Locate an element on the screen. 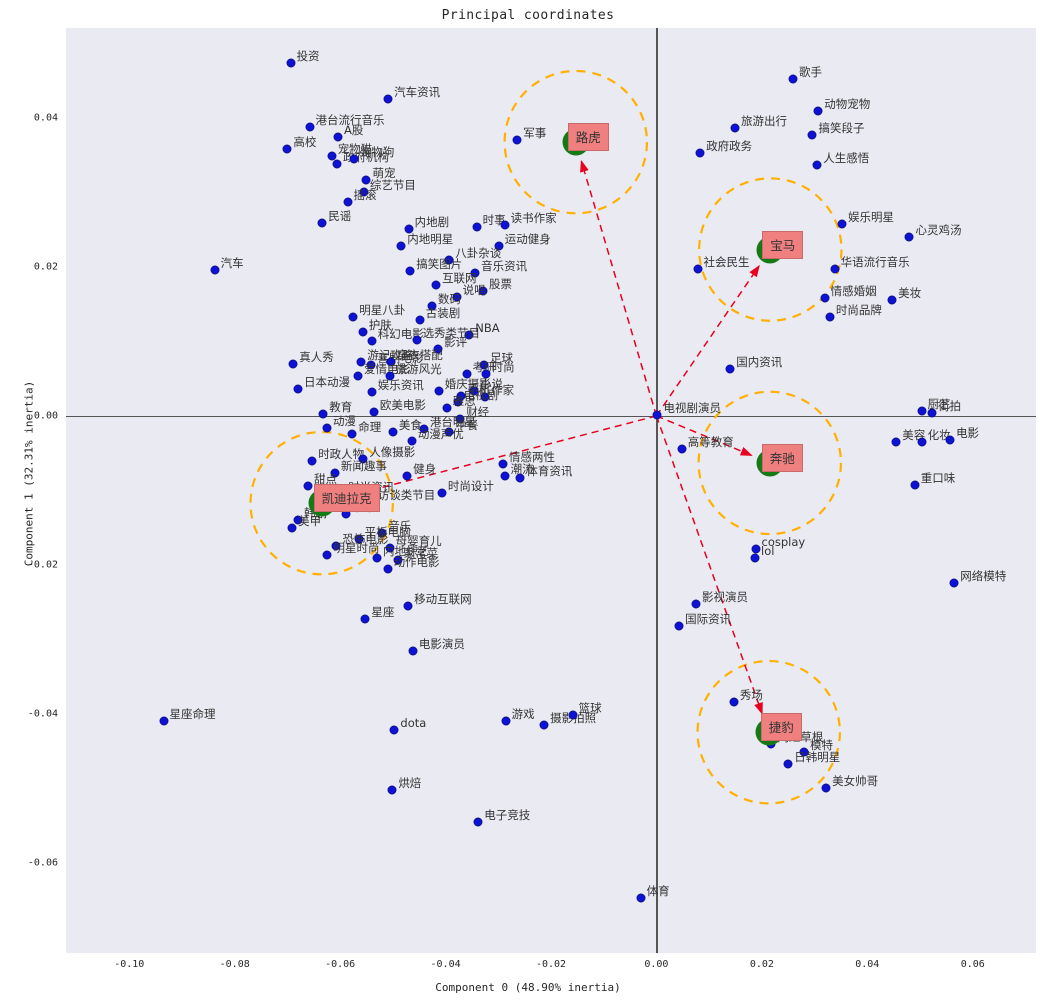 Image resolution: width=1056 pixels, height=1007 pixels. highlight-label-box: 路虎 is located at coordinates (588, 137).